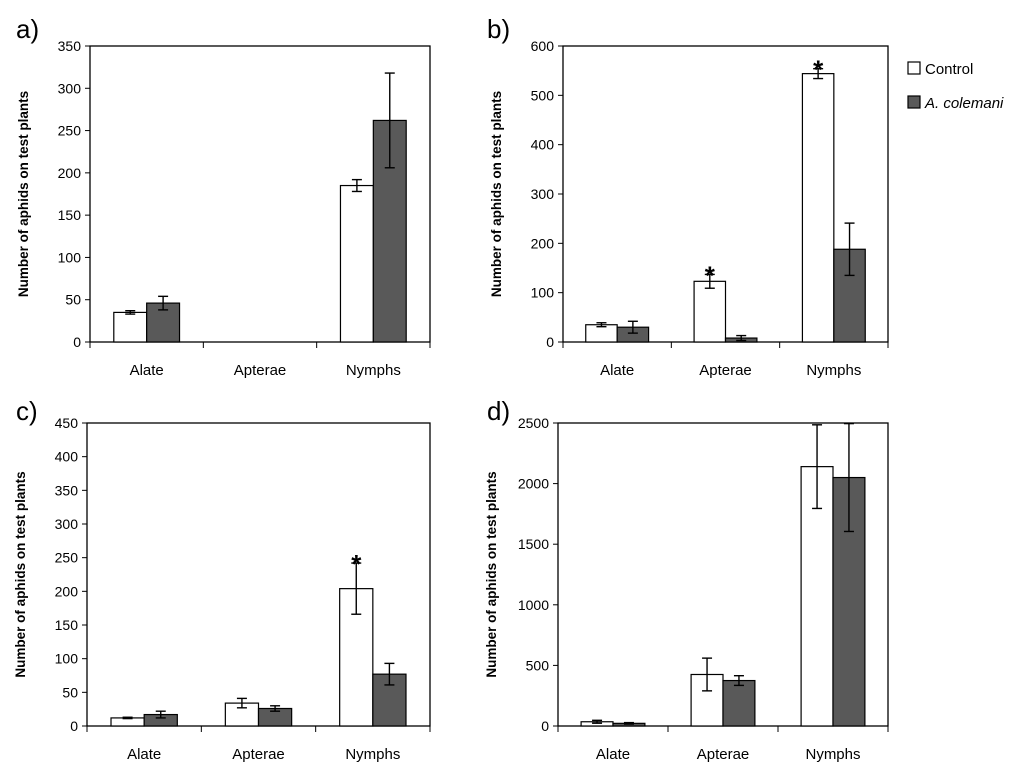 This screenshot has height=771, width=1024. What do you see at coordinates (27, 29) in the screenshot?
I see `panel-label: a)` at bounding box center [27, 29].